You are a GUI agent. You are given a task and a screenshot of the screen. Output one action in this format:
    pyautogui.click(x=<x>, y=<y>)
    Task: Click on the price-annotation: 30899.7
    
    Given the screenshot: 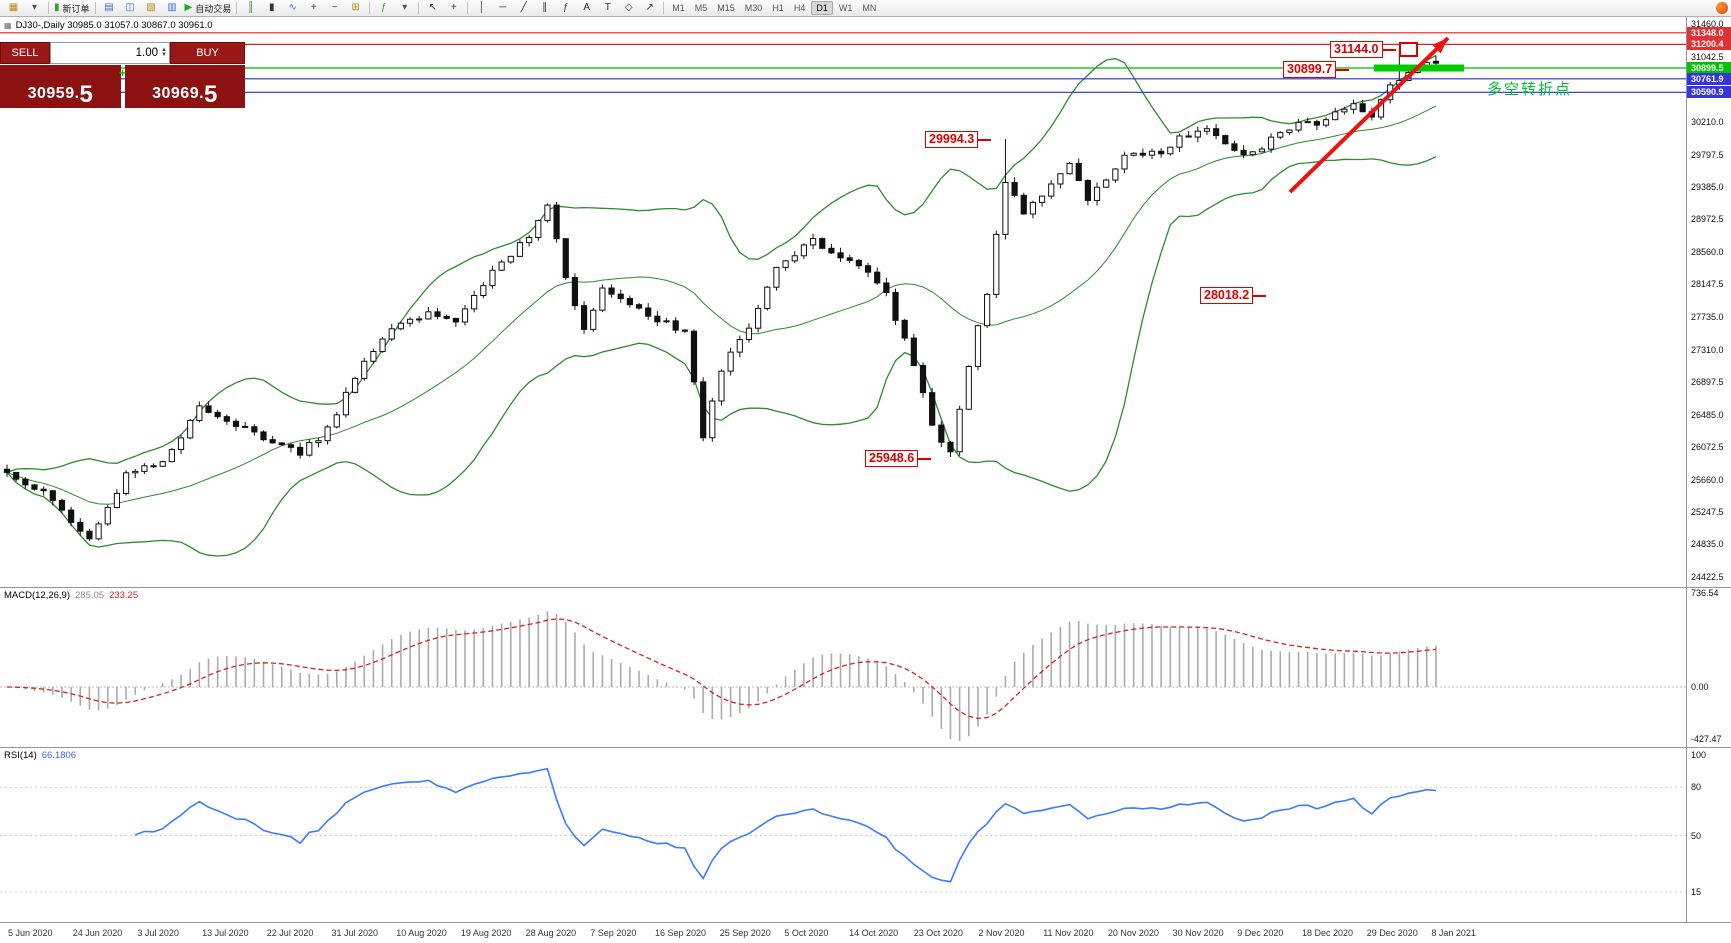 What is the action you would take?
    pyautogui.click(x=1316, y=69)
    